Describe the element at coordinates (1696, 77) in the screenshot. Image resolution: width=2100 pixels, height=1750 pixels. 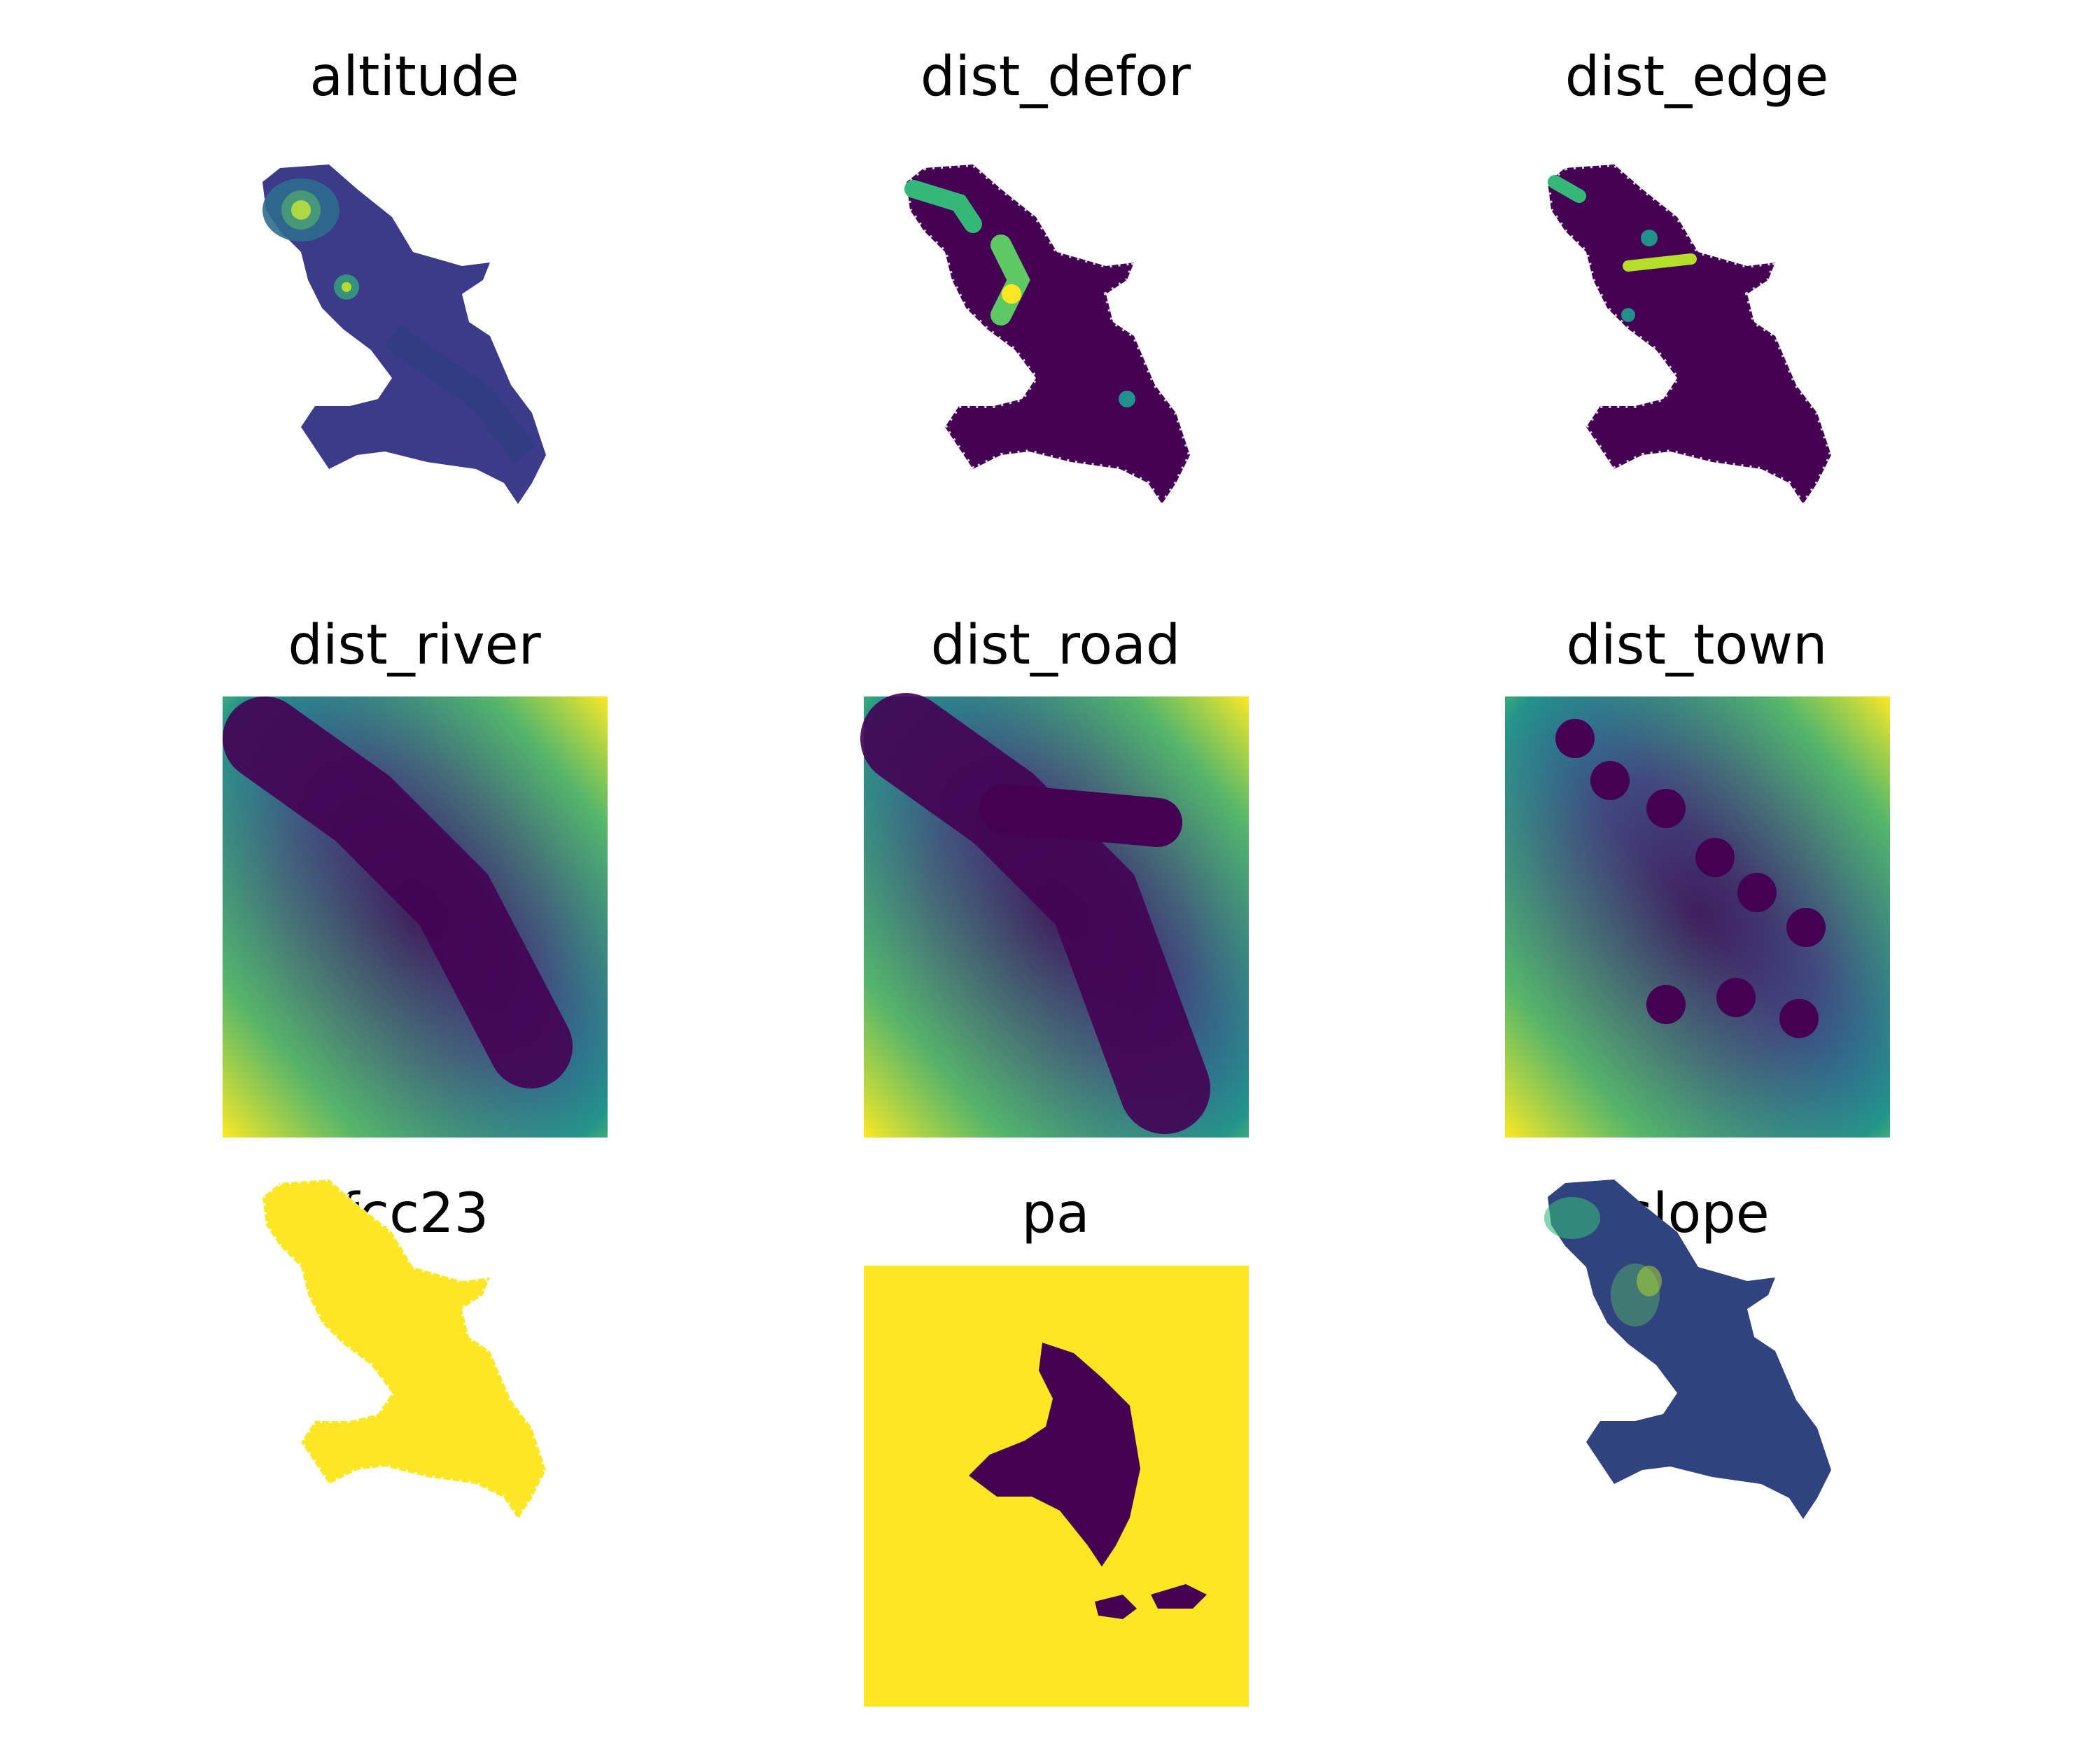
I see `panel-title-3: dist_edge` at that location.